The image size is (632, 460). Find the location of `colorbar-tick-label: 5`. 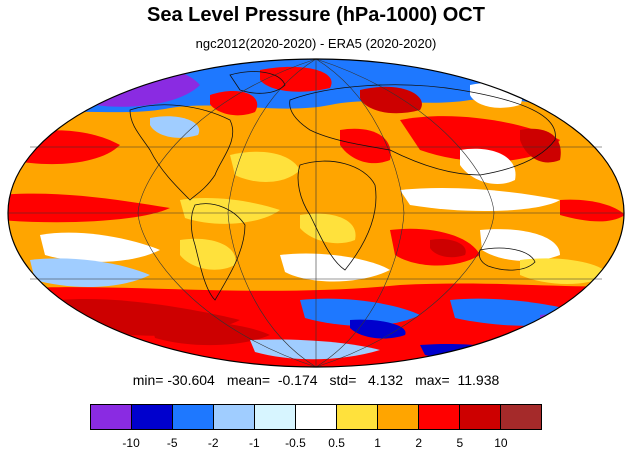

colorbar-tick-label: 5 is located at coordinates (460, 443).